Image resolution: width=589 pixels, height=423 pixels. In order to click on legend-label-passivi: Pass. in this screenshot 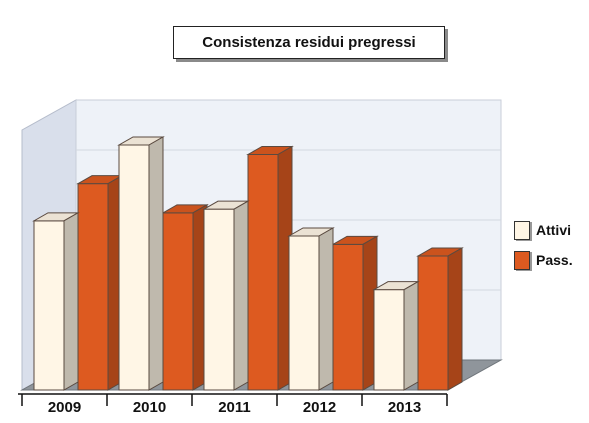, I will do `click(554, 260)`.